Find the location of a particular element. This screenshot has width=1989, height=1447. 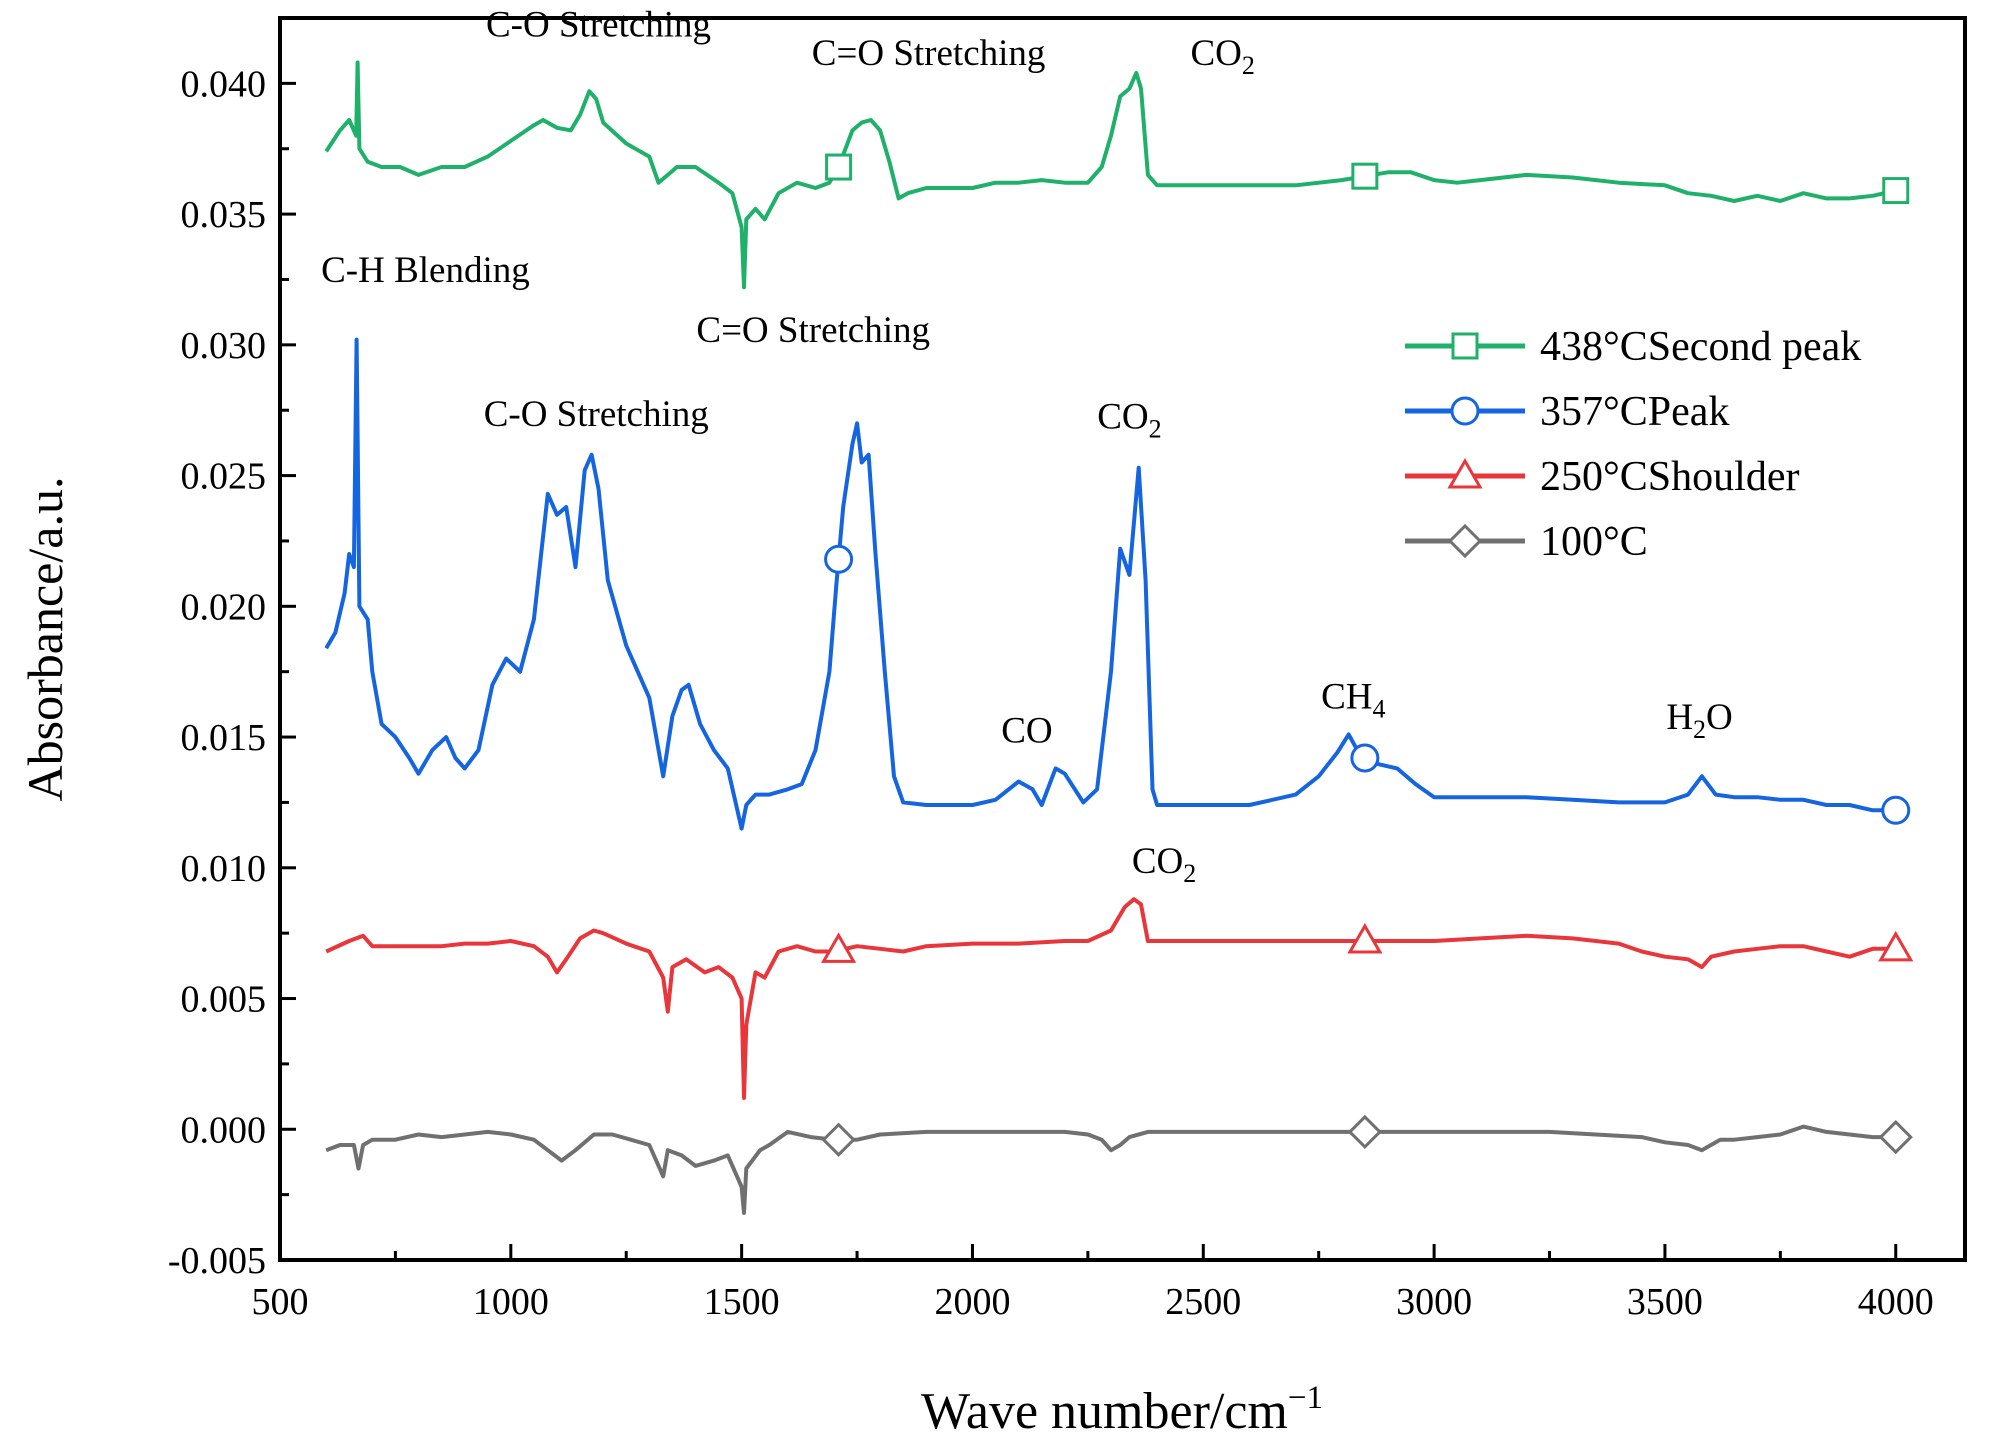

y-tick-label: 0.000 is located at coordinates (224, 1130).